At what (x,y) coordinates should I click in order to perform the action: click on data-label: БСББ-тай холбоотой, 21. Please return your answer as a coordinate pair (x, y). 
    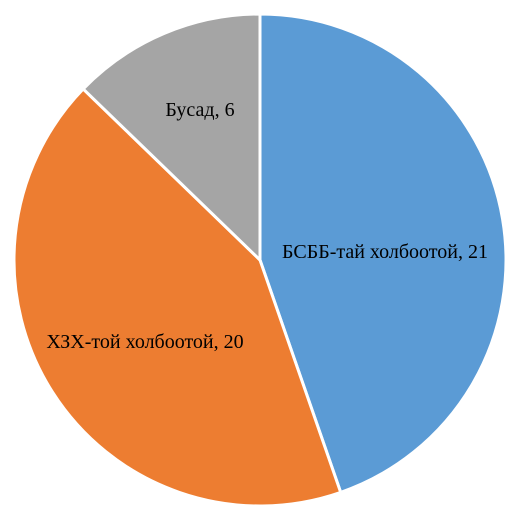
    Looking at the image, I should click on (385, 252).